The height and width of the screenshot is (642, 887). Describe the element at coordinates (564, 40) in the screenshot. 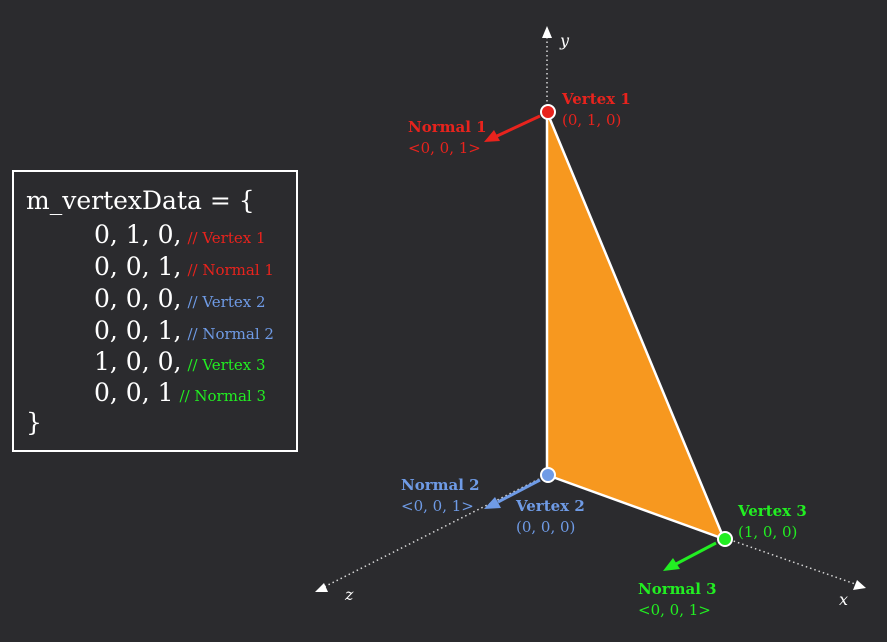

I see `y-axis-label: y` at that location.